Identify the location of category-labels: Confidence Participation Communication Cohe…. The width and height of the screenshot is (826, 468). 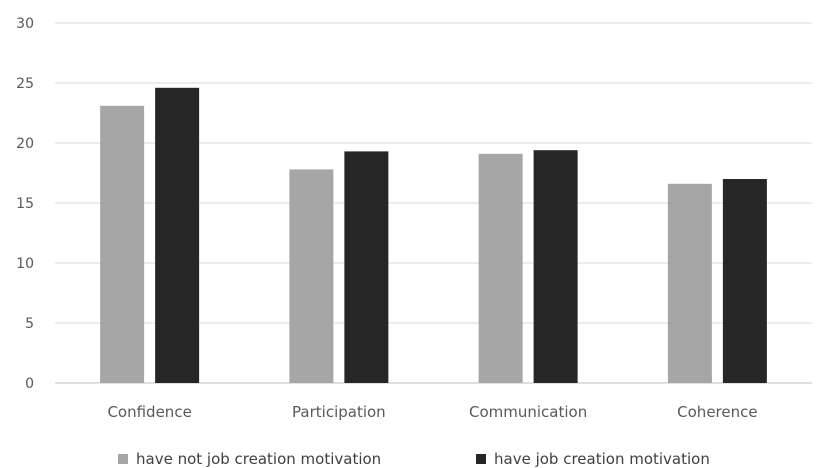
(432, 412).